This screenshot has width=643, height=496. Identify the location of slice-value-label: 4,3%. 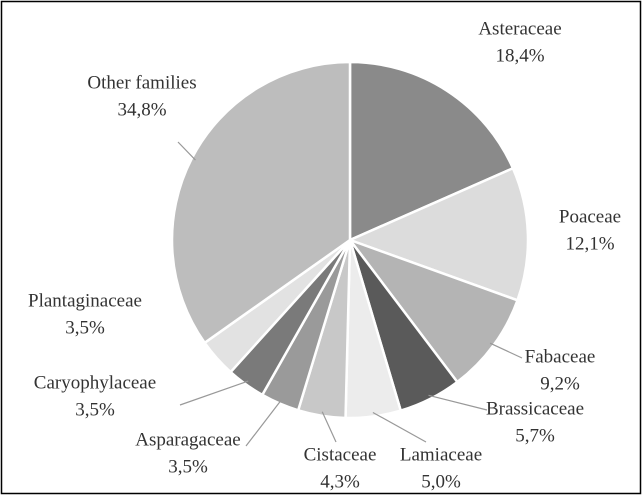
(340, 481).